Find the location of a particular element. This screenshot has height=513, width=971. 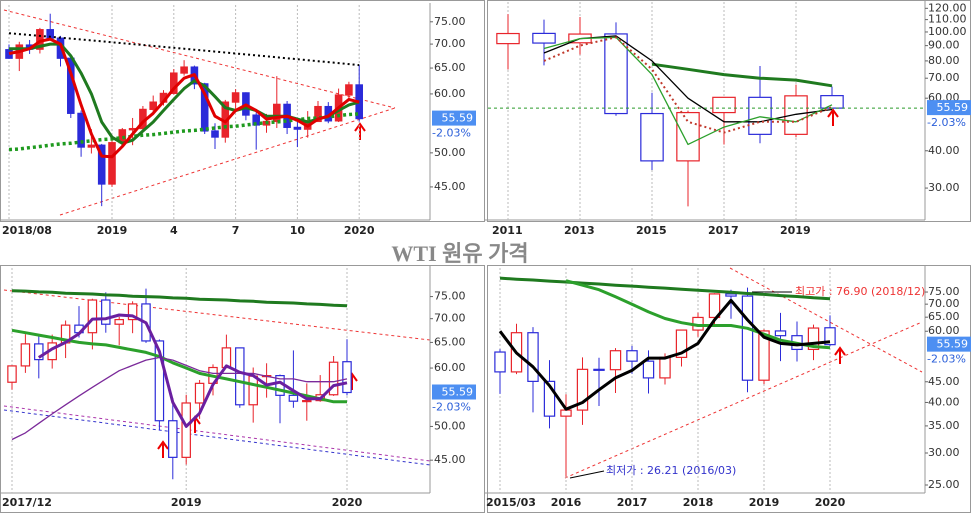

y-tick-label: 35.00 is located at coordinates (944, 425).